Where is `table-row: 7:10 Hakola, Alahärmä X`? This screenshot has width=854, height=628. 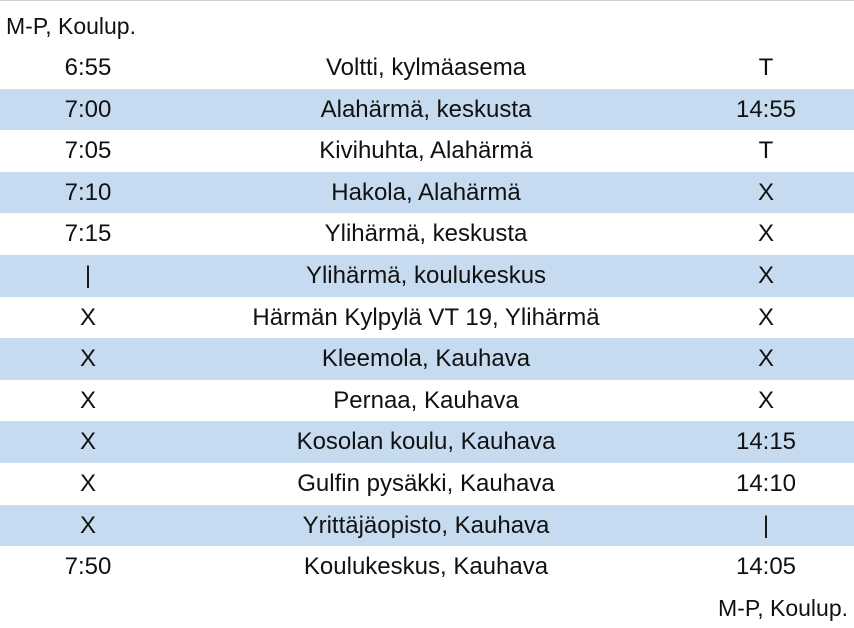
table-row: 7:10 Hakola, Alahärmä X is located at coordinates (427, 192).